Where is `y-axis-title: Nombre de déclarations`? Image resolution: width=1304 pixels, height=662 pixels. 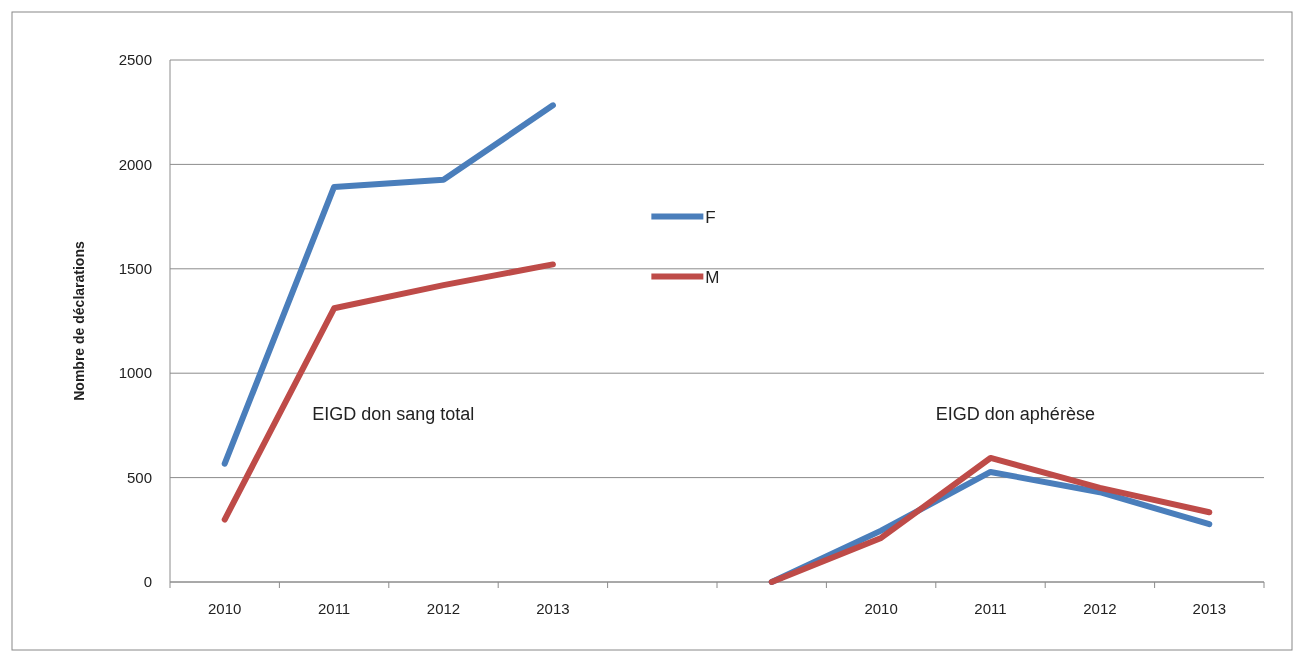
y-axis-title: Nombre de déclarations is located at coordinates (79, 321).